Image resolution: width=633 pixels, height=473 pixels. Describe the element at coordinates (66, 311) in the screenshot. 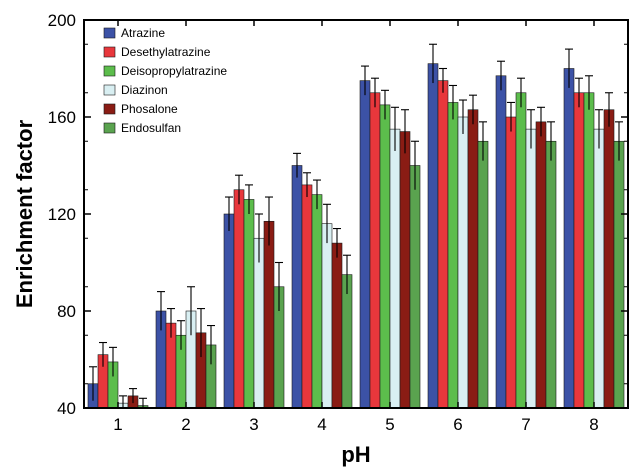

I see `y-tick-label: 80` at that location.